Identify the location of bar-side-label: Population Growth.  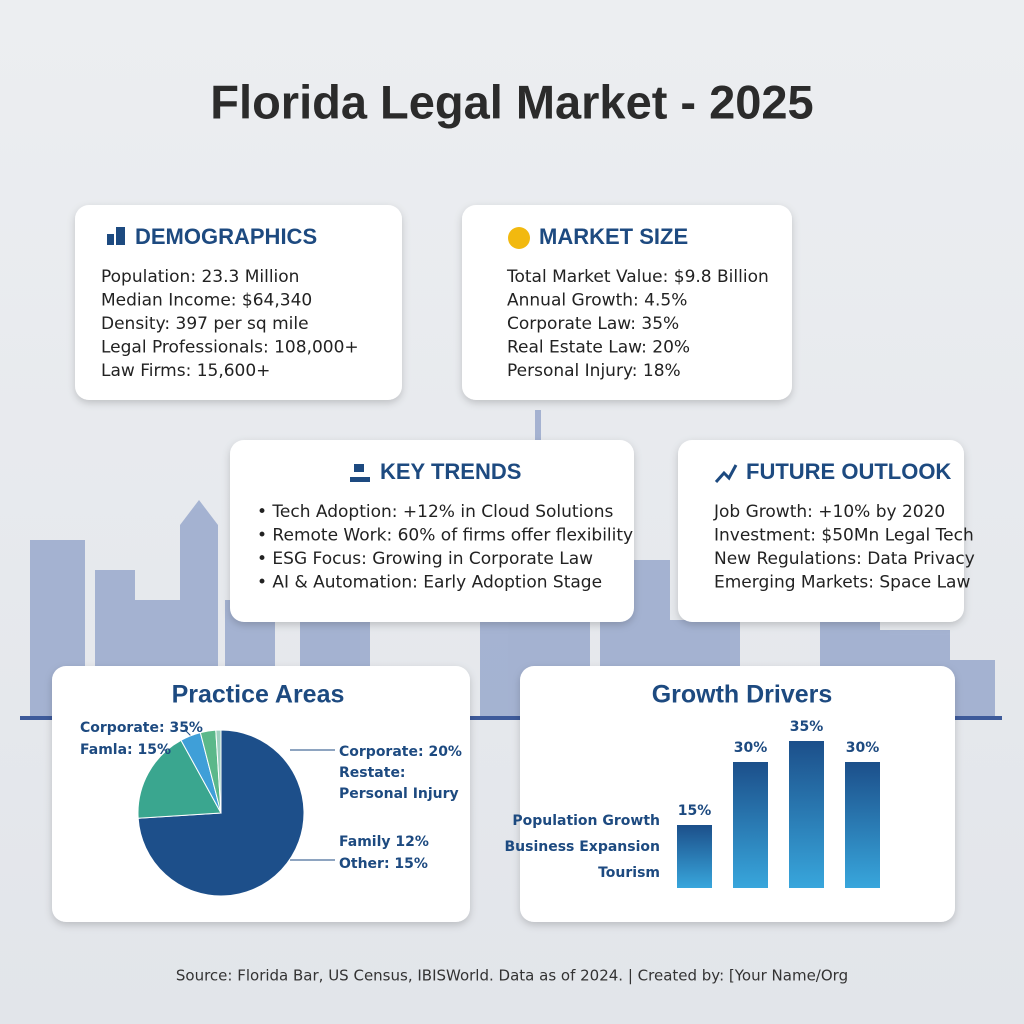
(586, 821).